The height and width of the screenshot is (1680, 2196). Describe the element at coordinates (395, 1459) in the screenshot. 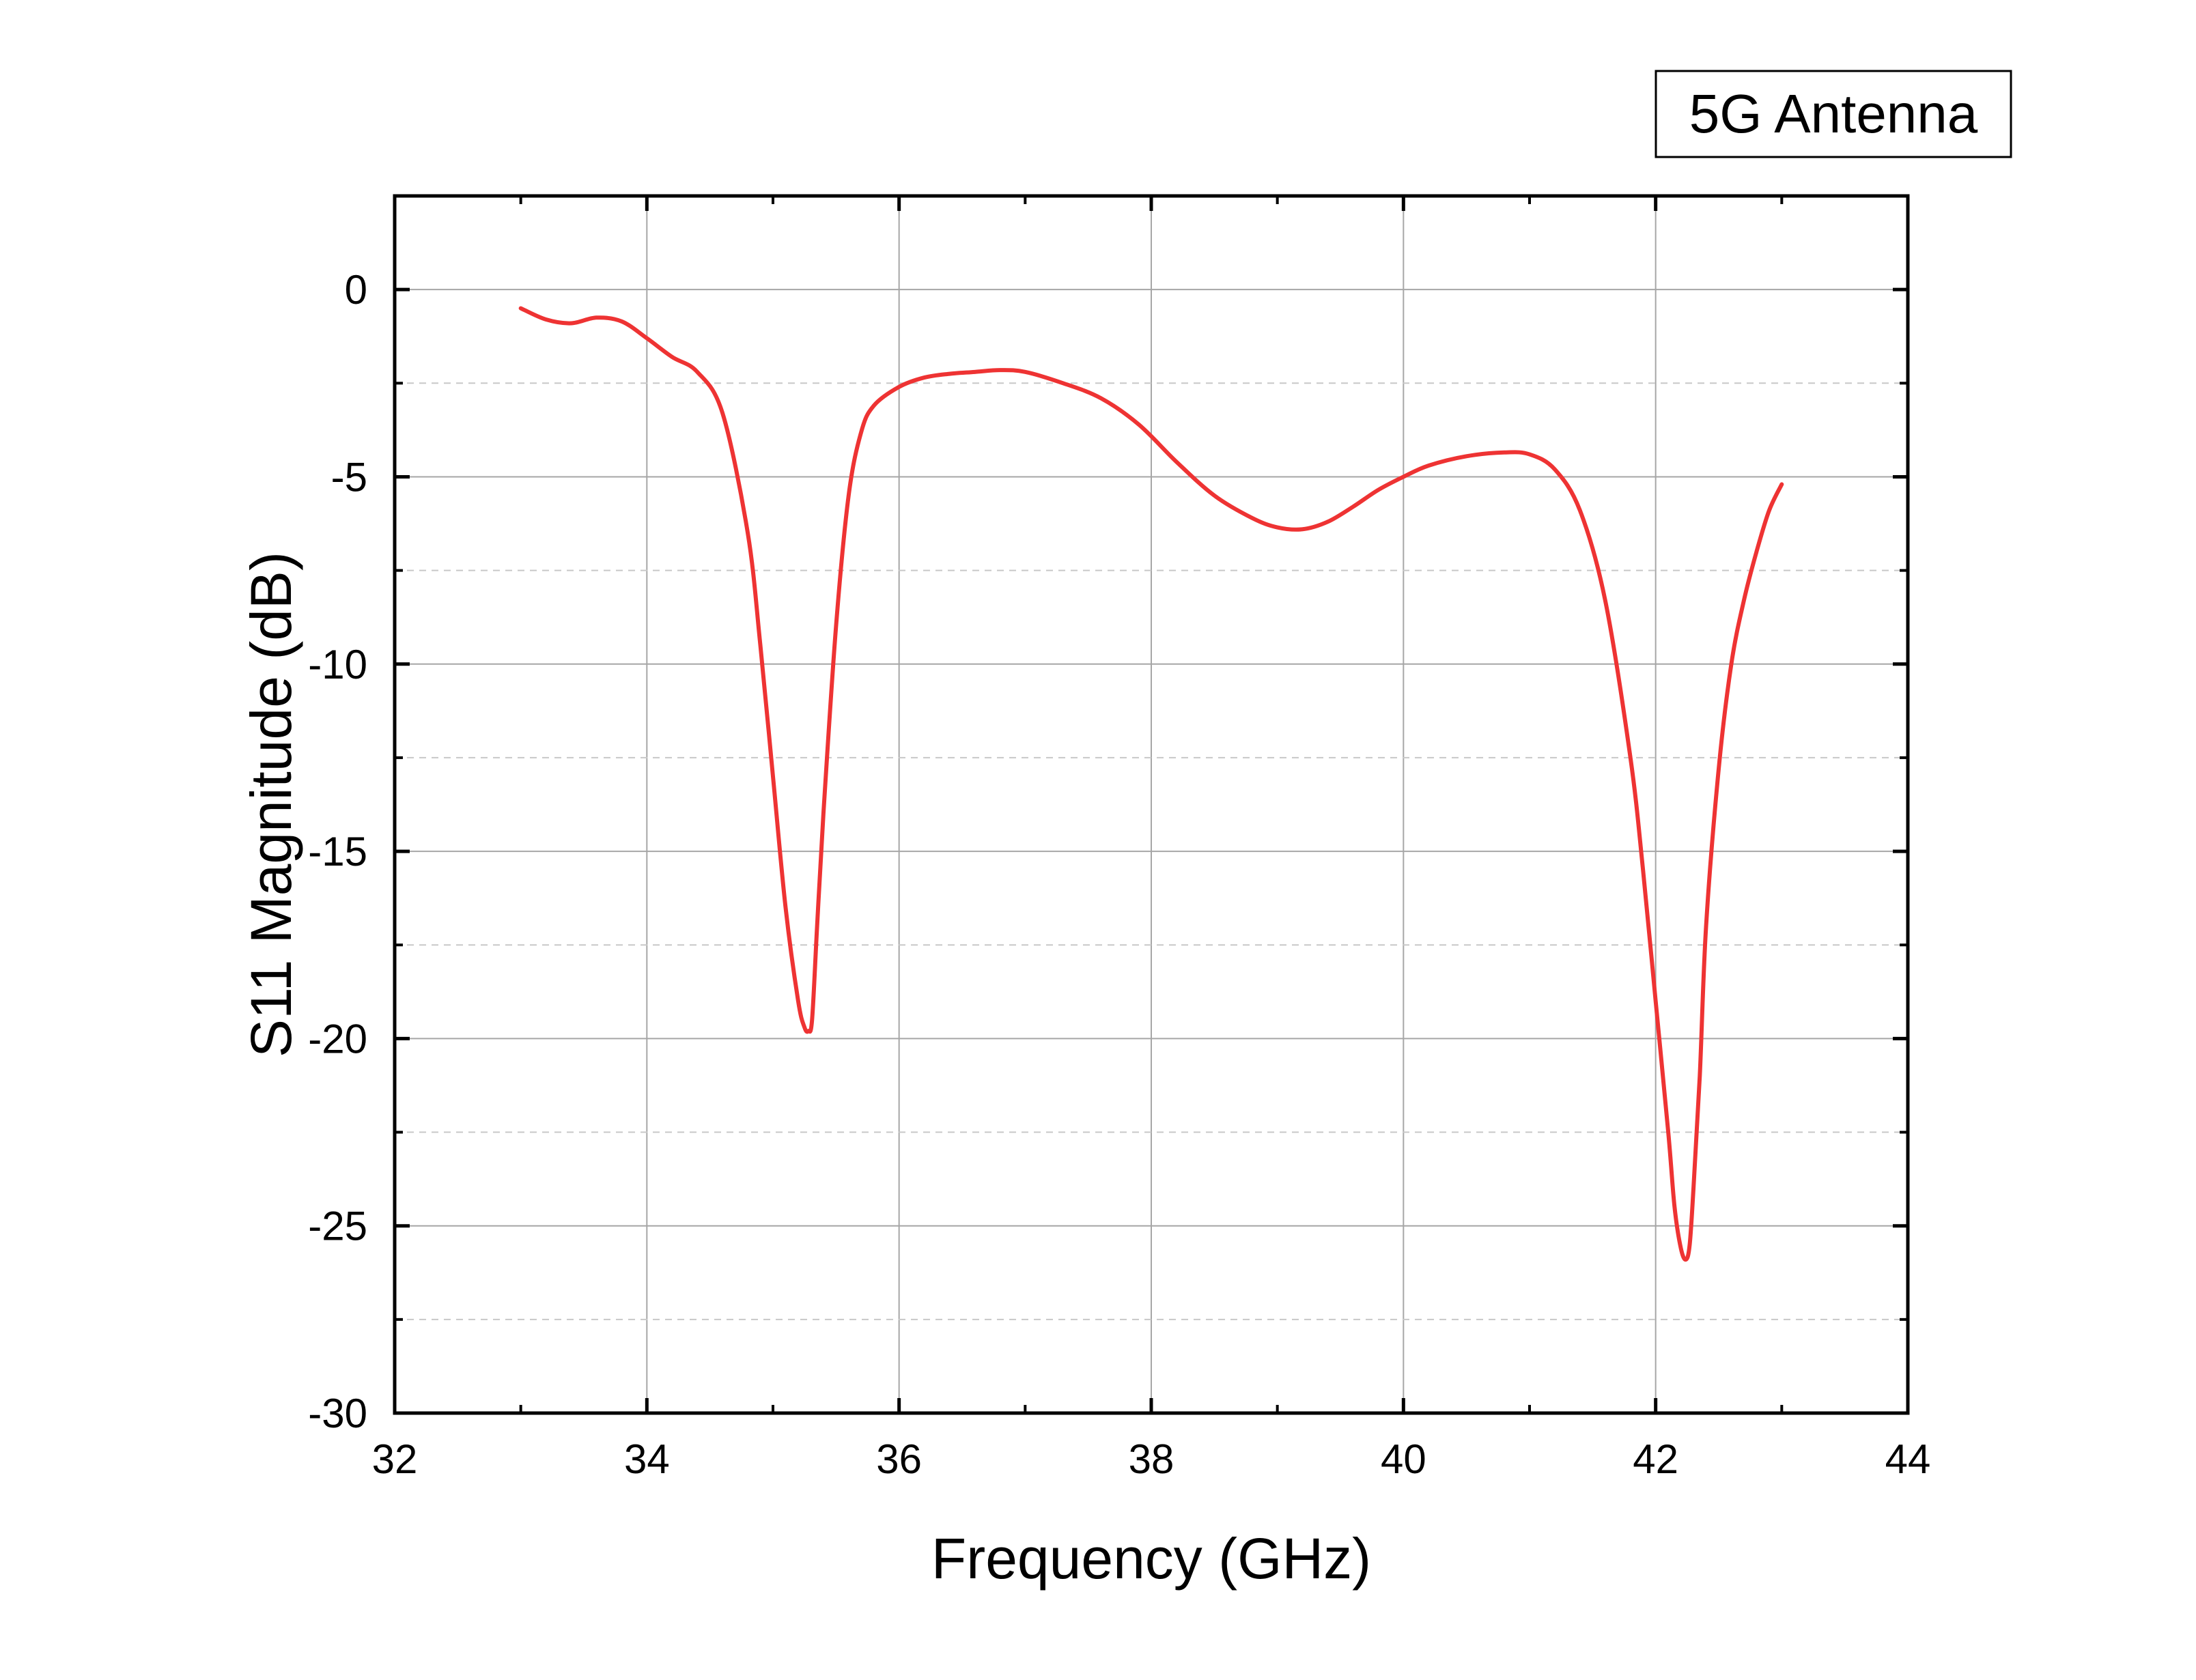

I see `x-tick-label: 32` at that location.